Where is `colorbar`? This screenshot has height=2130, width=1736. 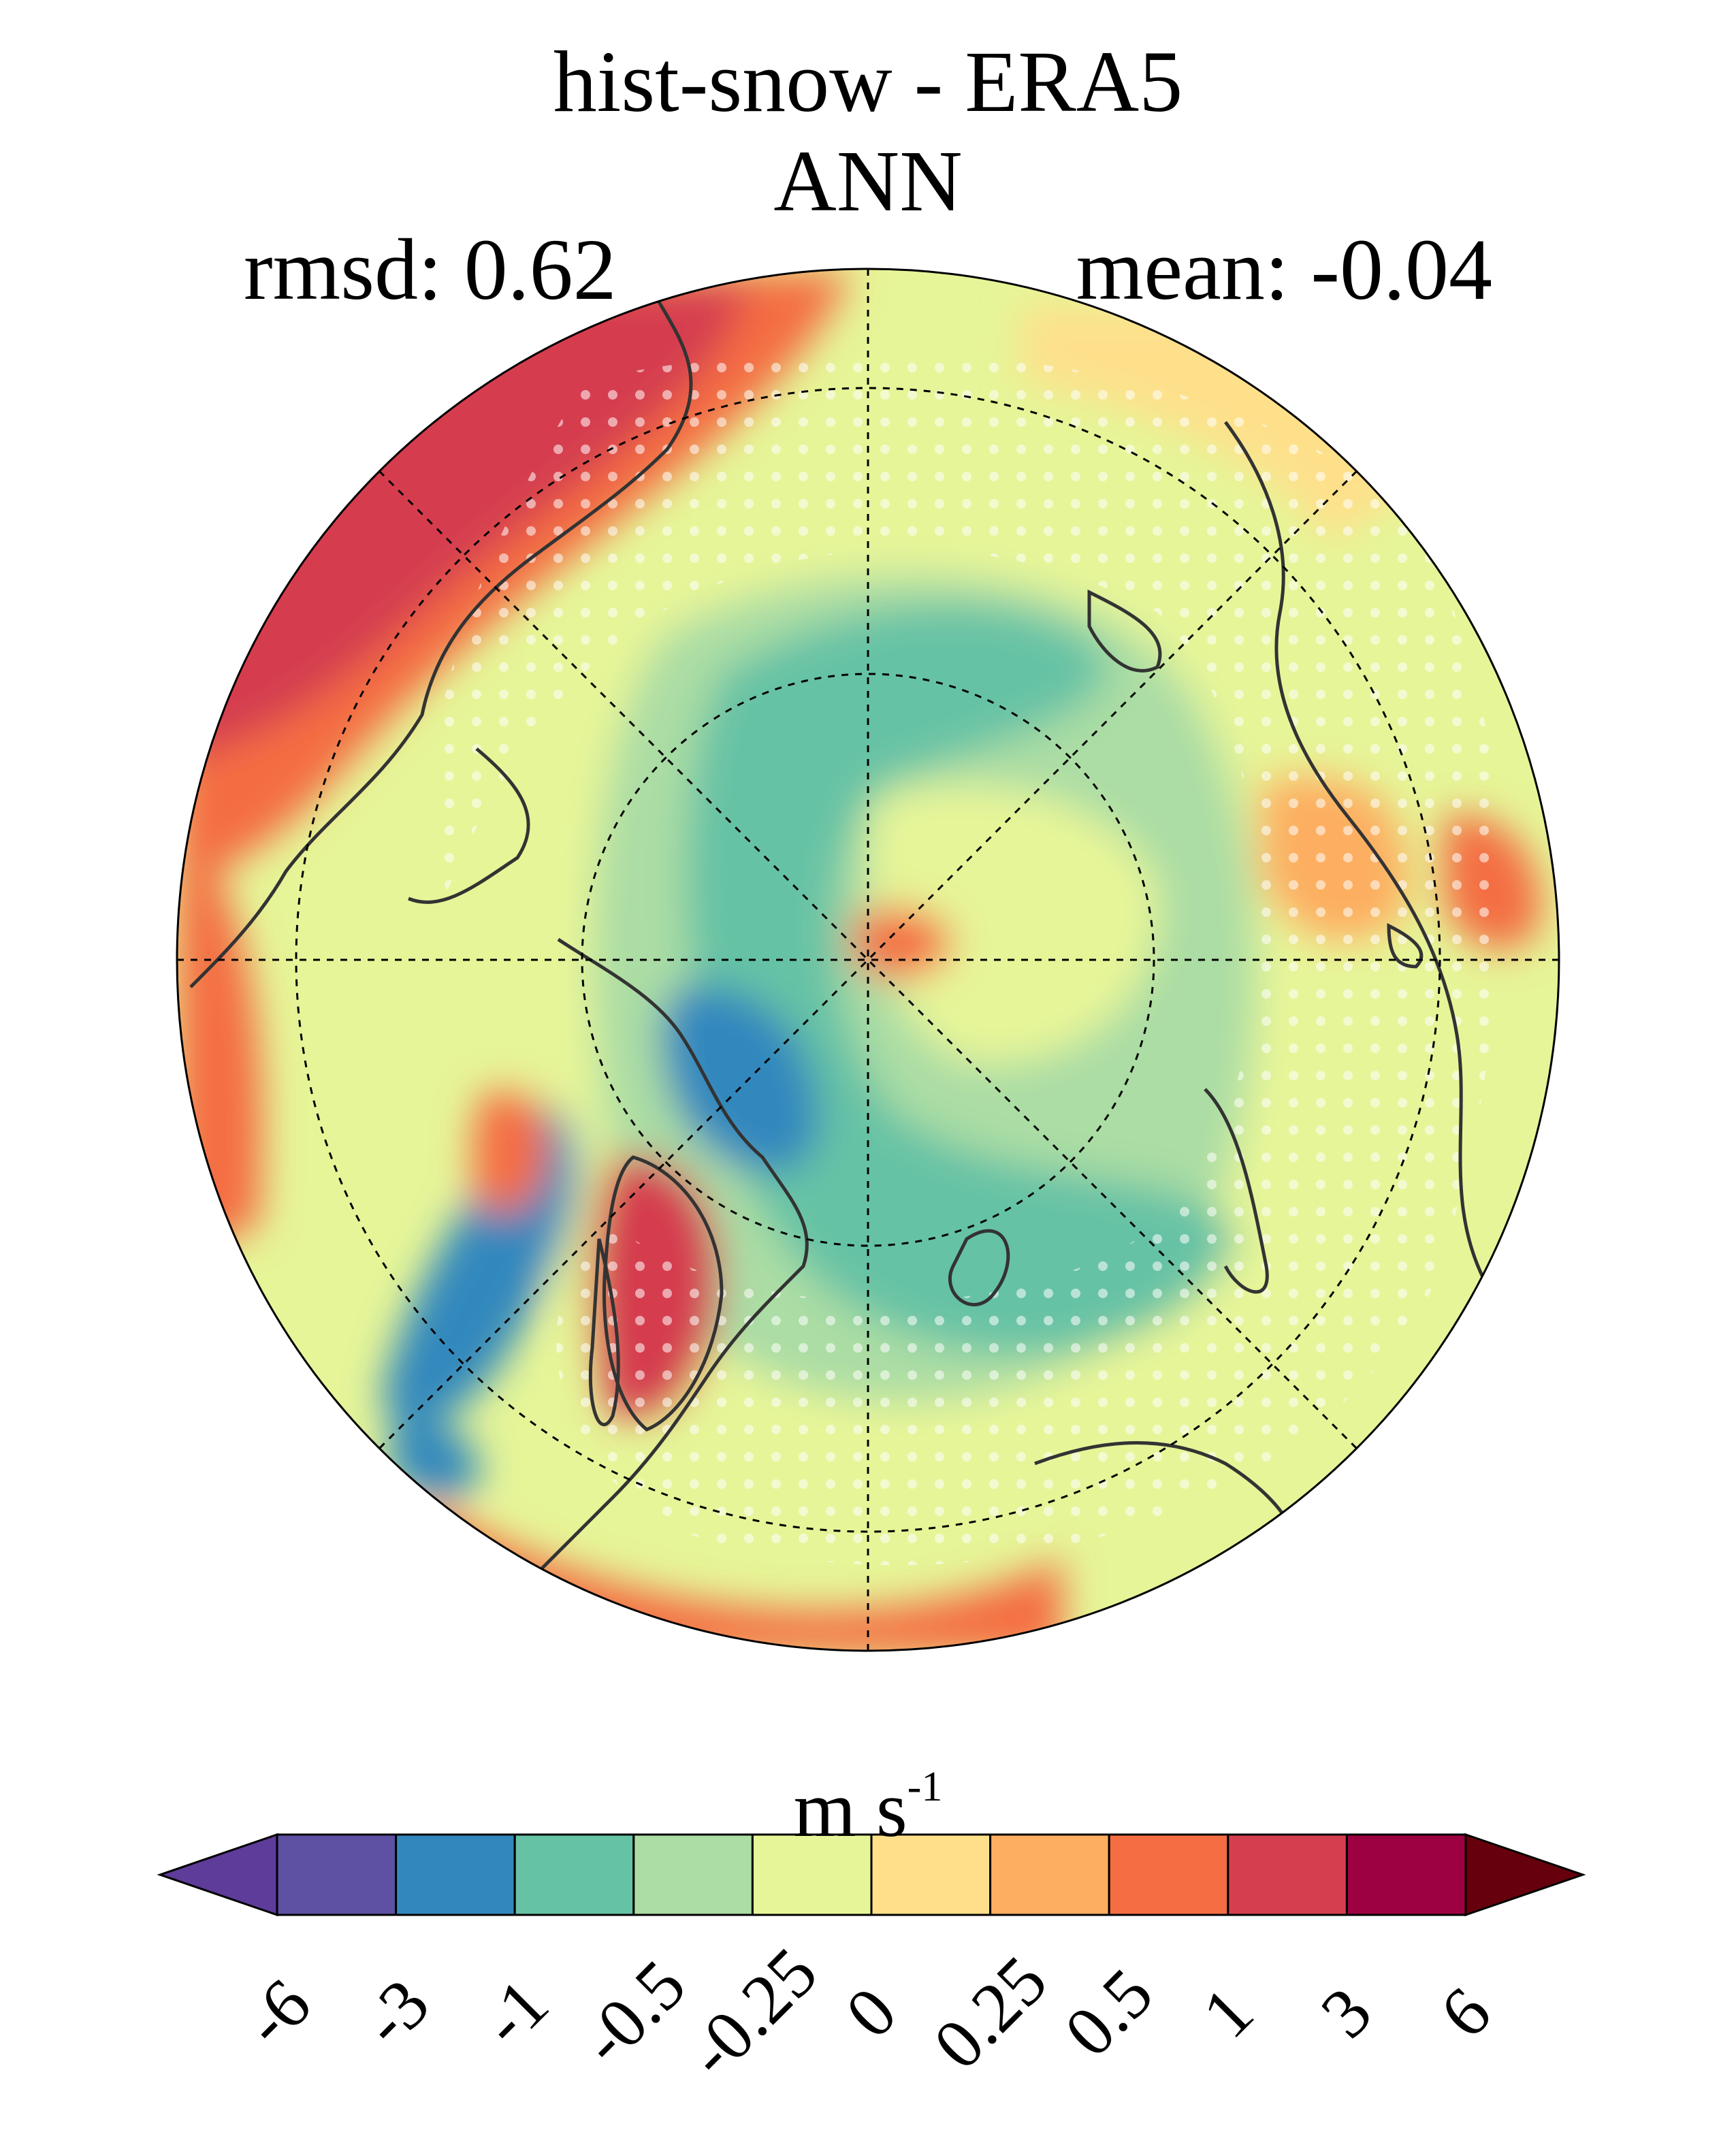
colorbar is located at coordinates (871, 1875).